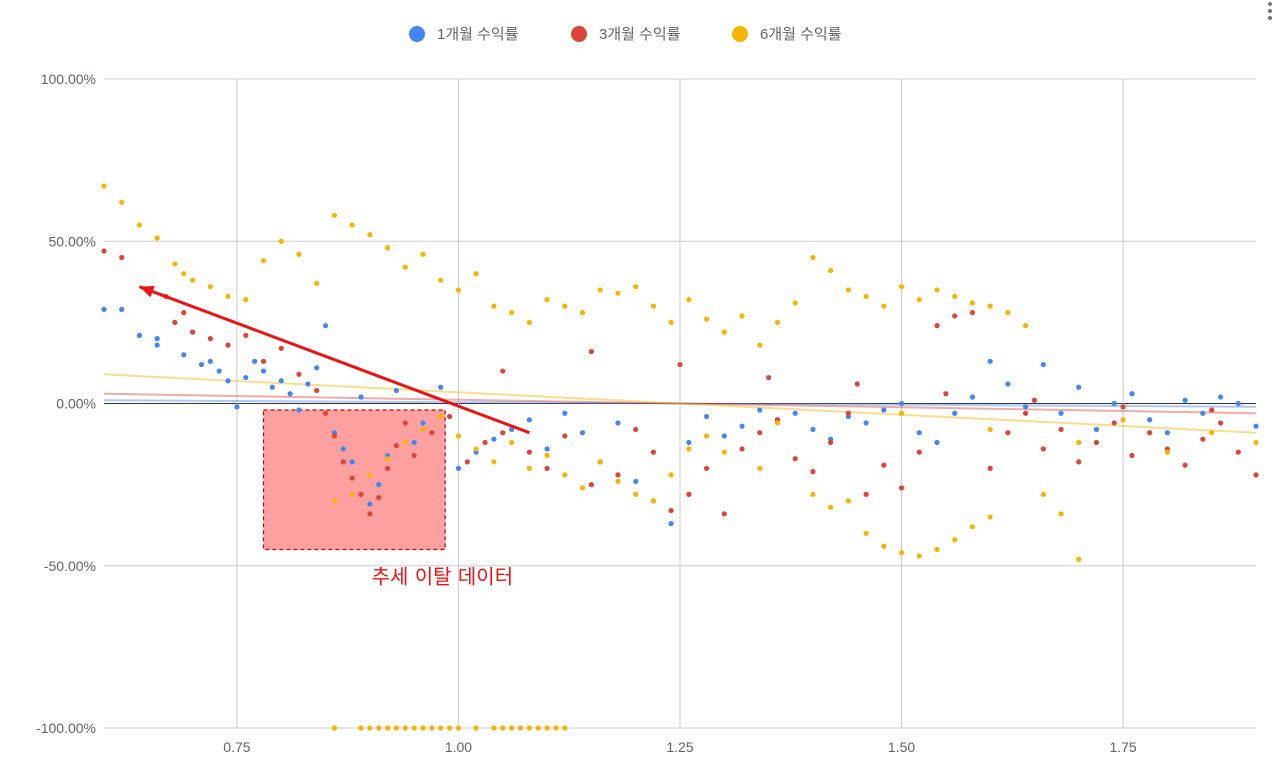 The image size is (1280, 774). I want to click on deviation-region, so click(354, 480).